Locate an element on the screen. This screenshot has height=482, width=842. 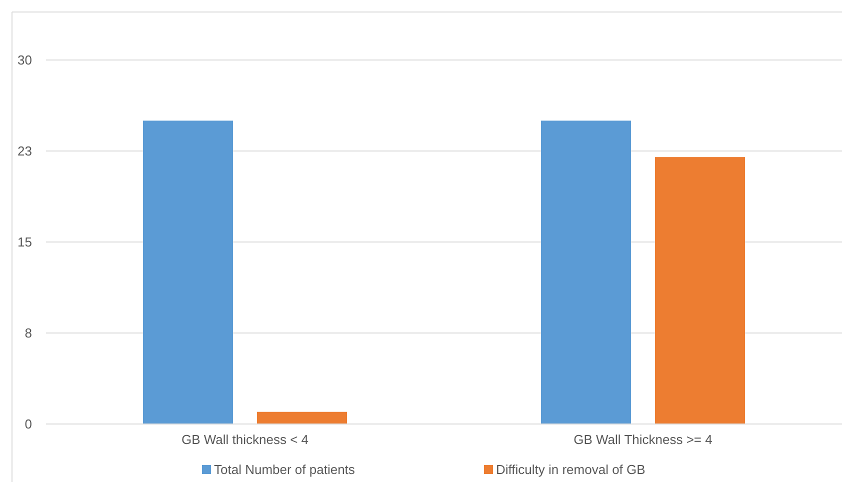
y-tick-label: 0 is located at coordinates (28, 424).